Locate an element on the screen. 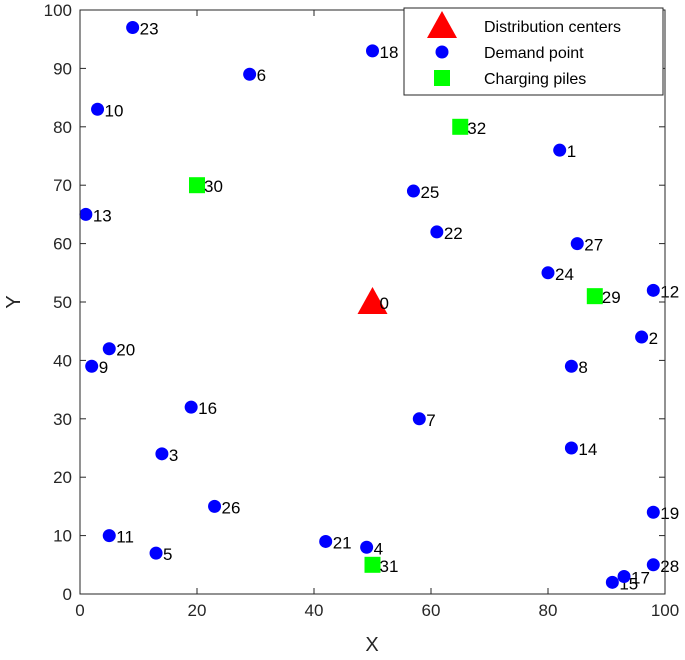 The width and height of the screenshot is (685, 660). point-label-13: 13 is located at coordinates (102, 215).